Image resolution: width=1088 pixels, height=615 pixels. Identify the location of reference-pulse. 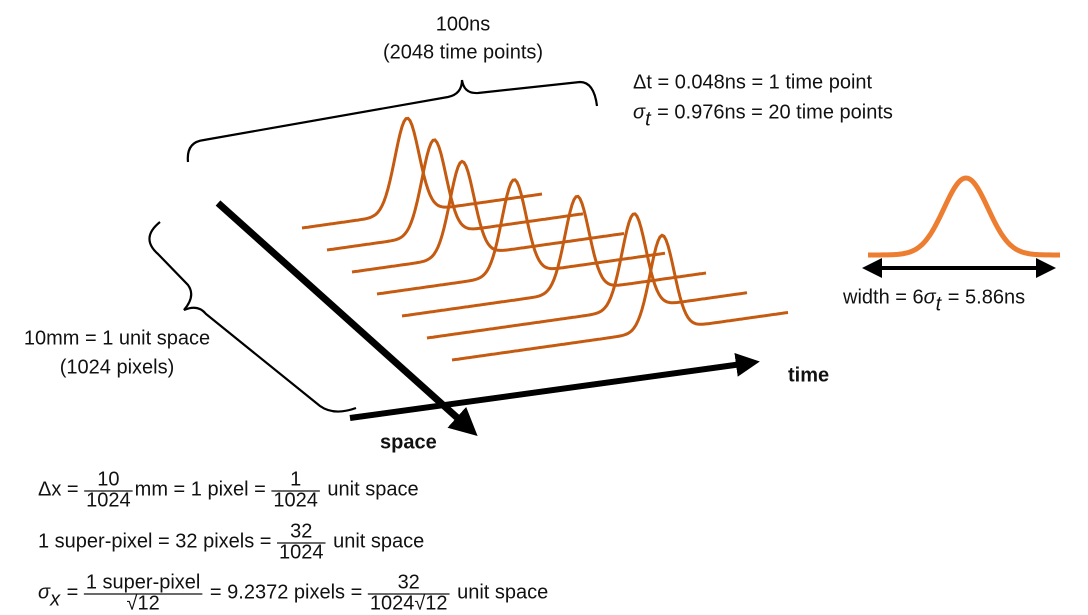
(964, 216).